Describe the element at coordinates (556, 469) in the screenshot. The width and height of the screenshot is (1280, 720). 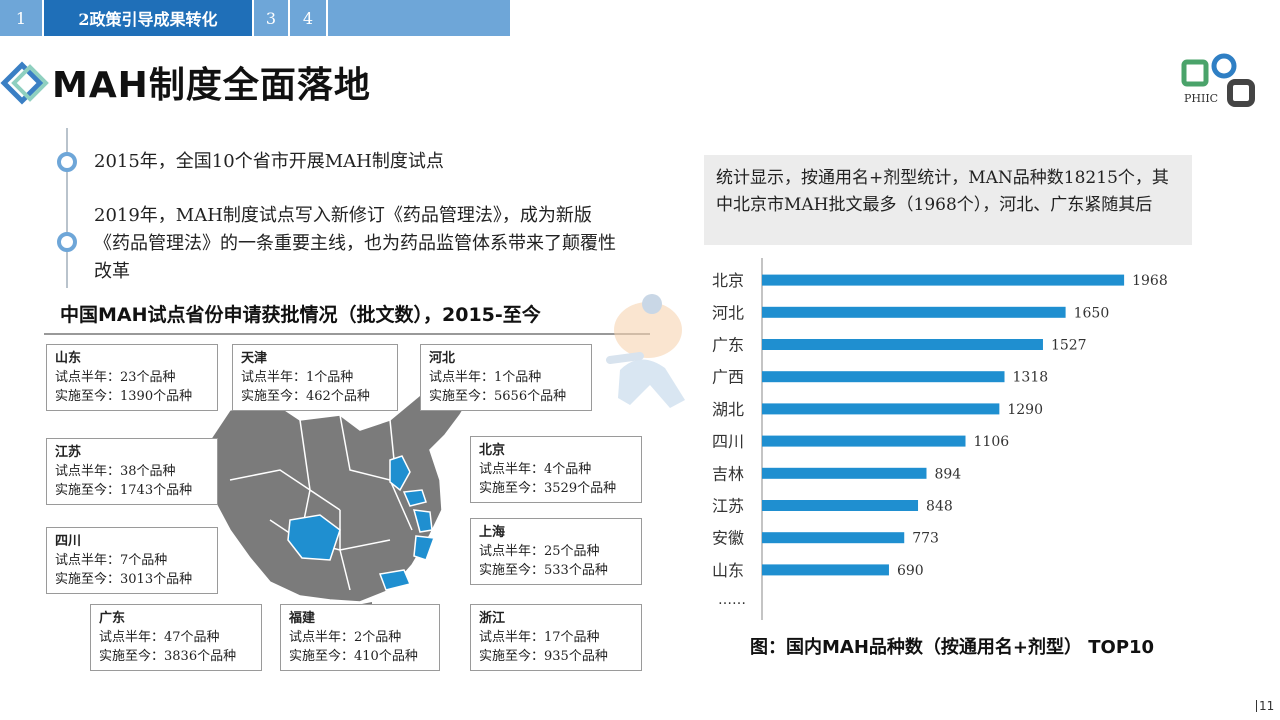
I see `province-box-beijing: 北京 试点半年：4个品种 实施至今：3529个品种` at that location.